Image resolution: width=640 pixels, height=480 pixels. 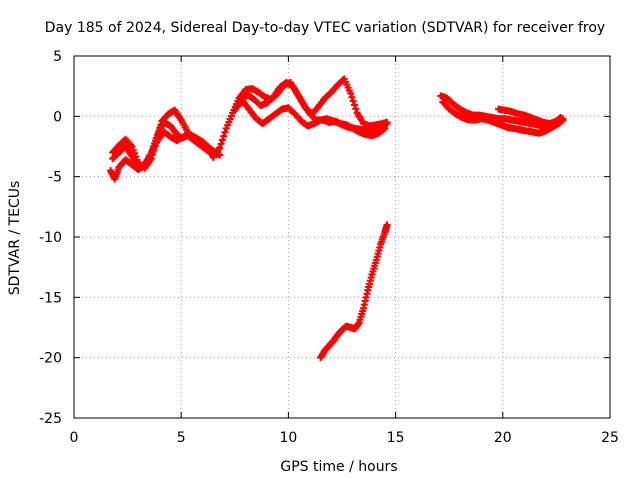 I want to click on x-tick-label: 25, so click(x=610, y=438).